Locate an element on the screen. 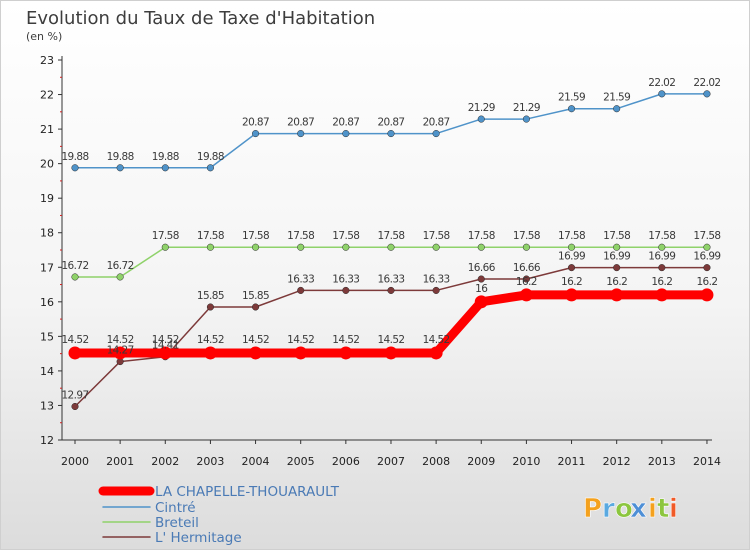  legend-label: Breteil is located at coordinates (177, 523).